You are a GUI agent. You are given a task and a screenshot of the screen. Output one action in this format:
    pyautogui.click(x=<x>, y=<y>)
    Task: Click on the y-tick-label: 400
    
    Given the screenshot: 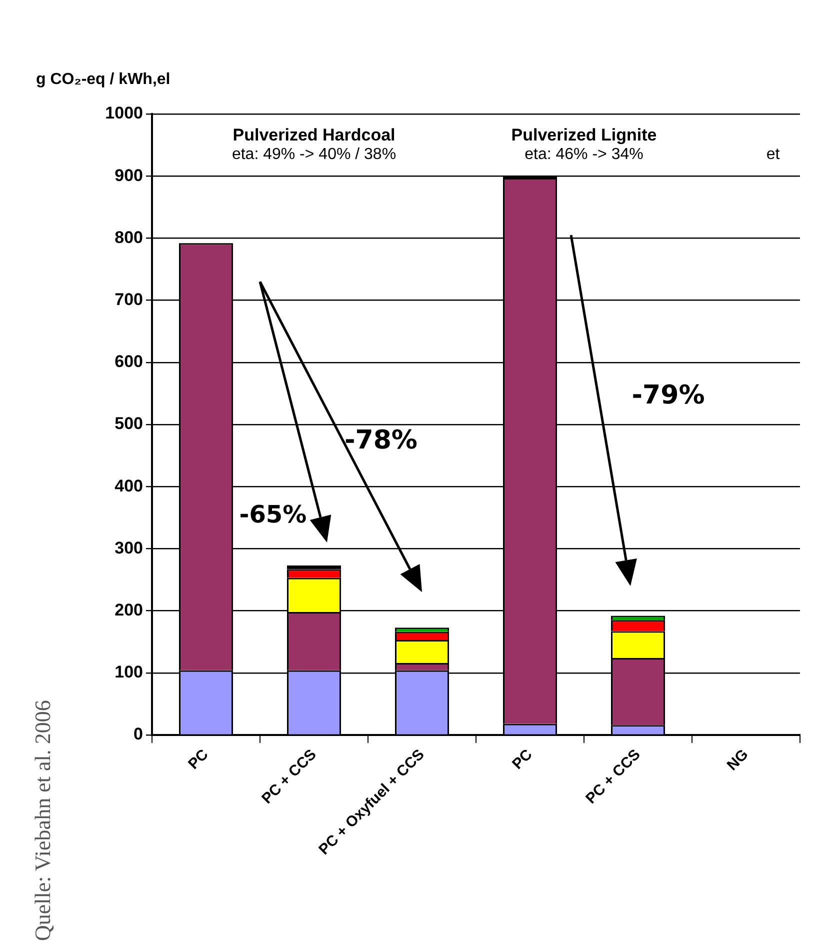 What is the action you would take?
    pyautogui.click(x=128, y=486)
    